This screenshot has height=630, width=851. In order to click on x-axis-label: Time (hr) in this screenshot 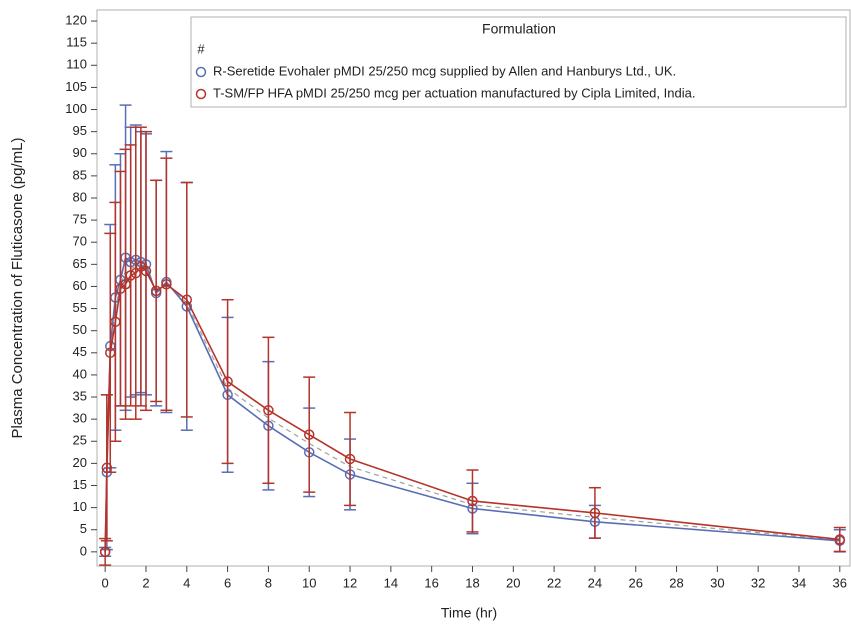, I will do `click(469, 613)`.